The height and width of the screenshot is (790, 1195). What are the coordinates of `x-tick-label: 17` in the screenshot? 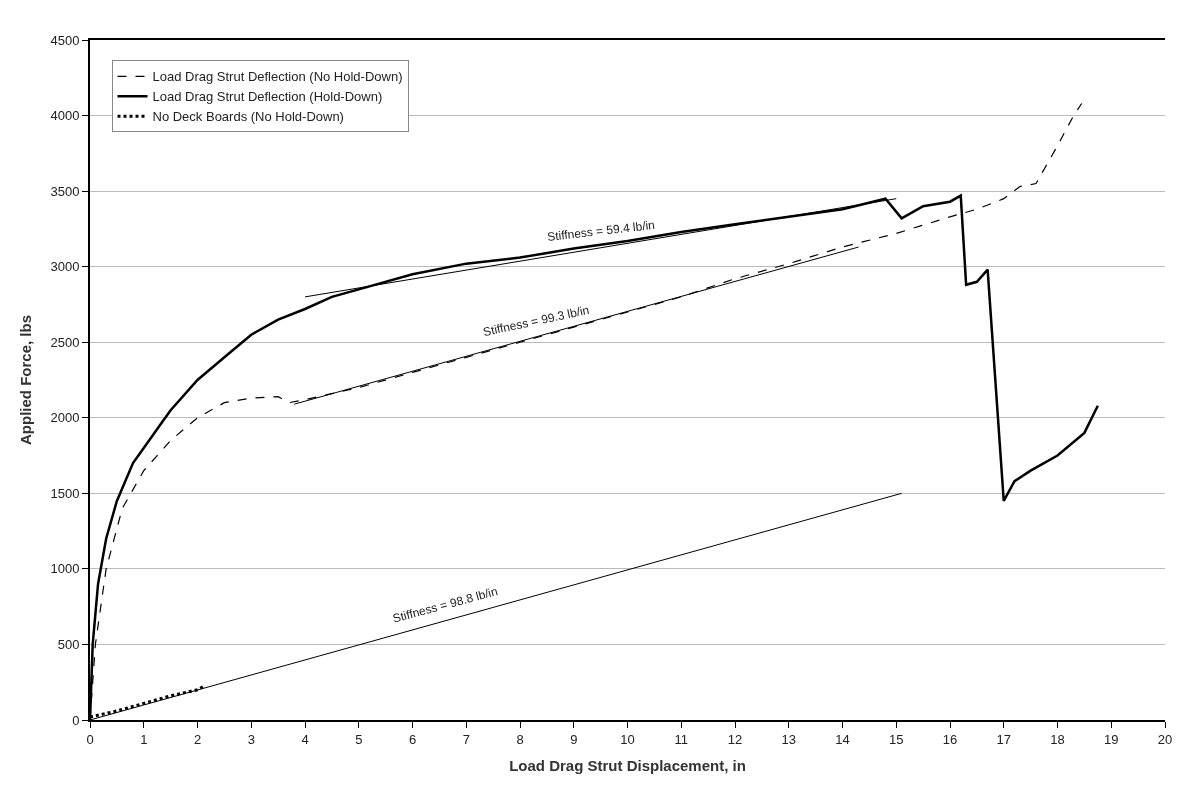 It's located at (1003, 739).